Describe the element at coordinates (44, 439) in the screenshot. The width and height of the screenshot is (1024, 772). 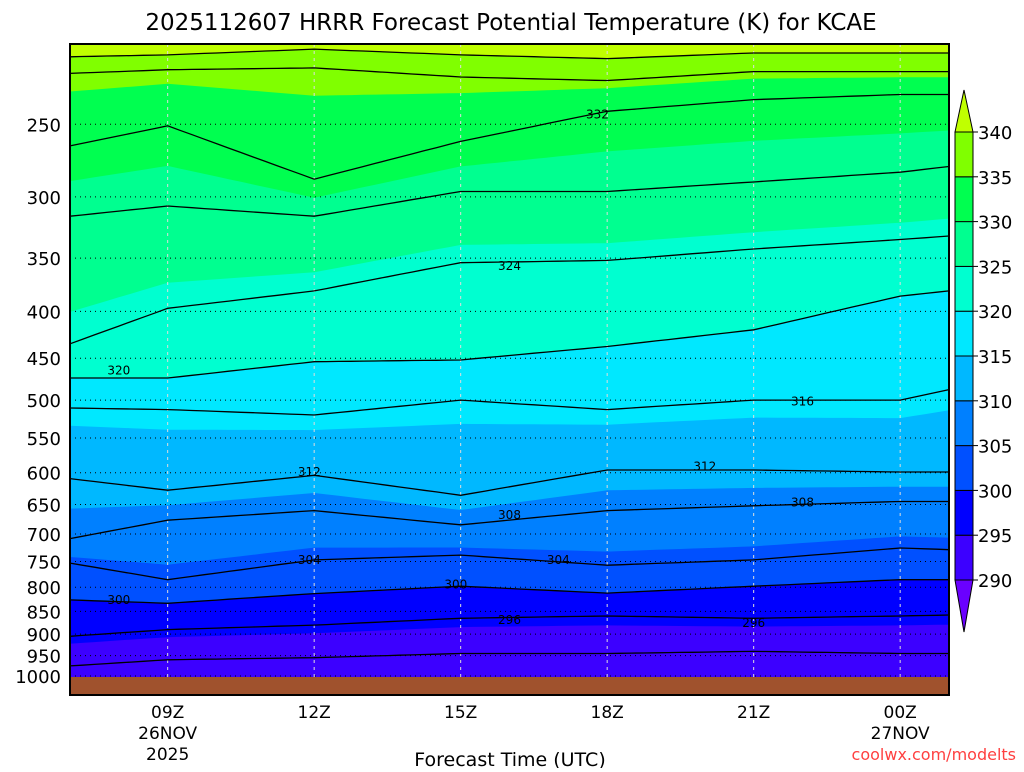
I see `y-tick-label: 550` at that location.